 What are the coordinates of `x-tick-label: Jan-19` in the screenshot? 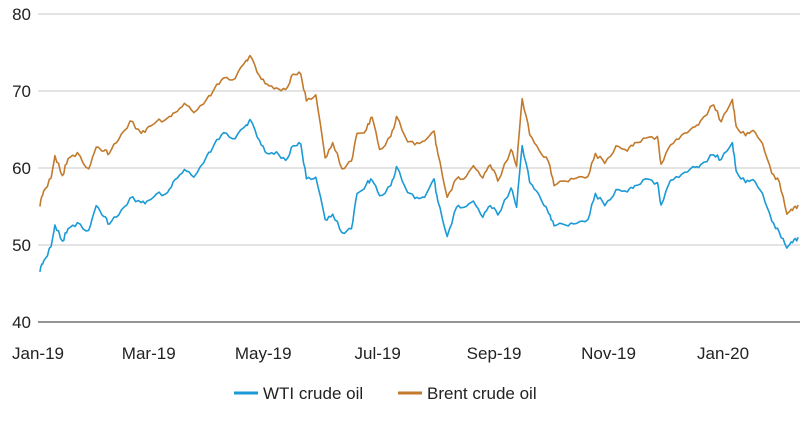 It's located at (38, 353).